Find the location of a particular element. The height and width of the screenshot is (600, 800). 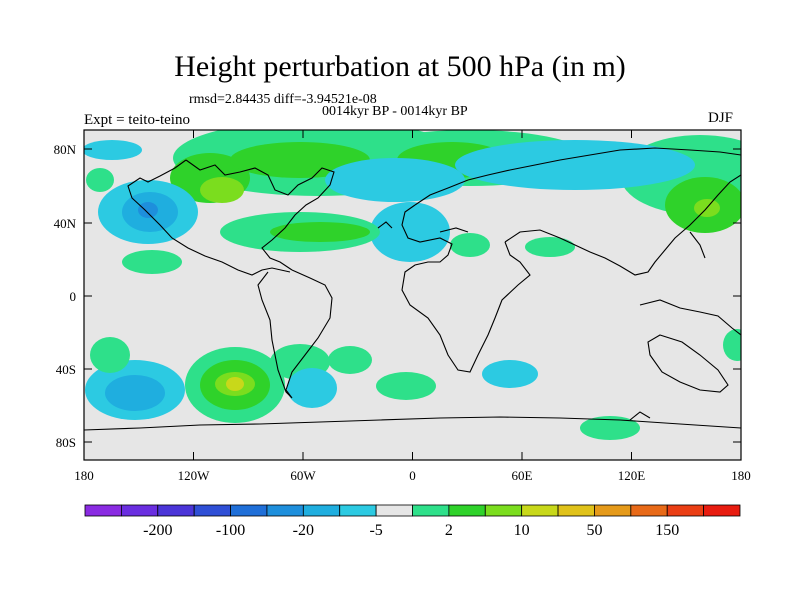

lat-tick-label: 0 is located at coordinates (73, 296).